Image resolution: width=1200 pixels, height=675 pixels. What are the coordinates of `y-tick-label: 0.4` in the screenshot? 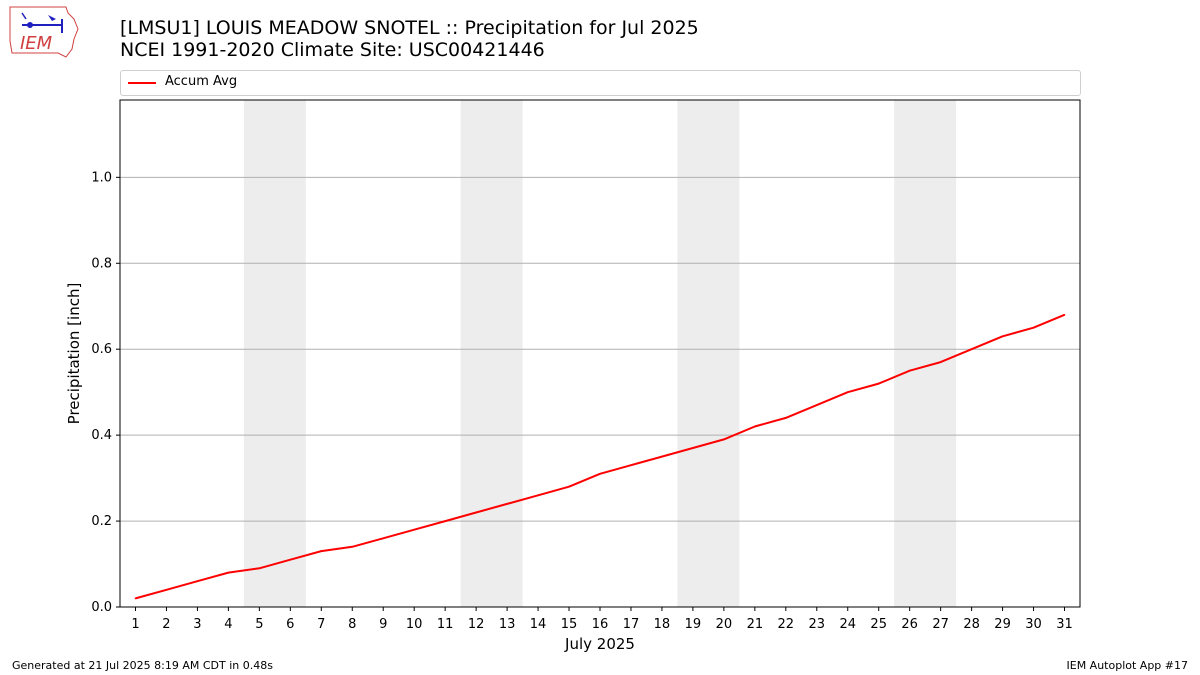 It's located at (101, 435).